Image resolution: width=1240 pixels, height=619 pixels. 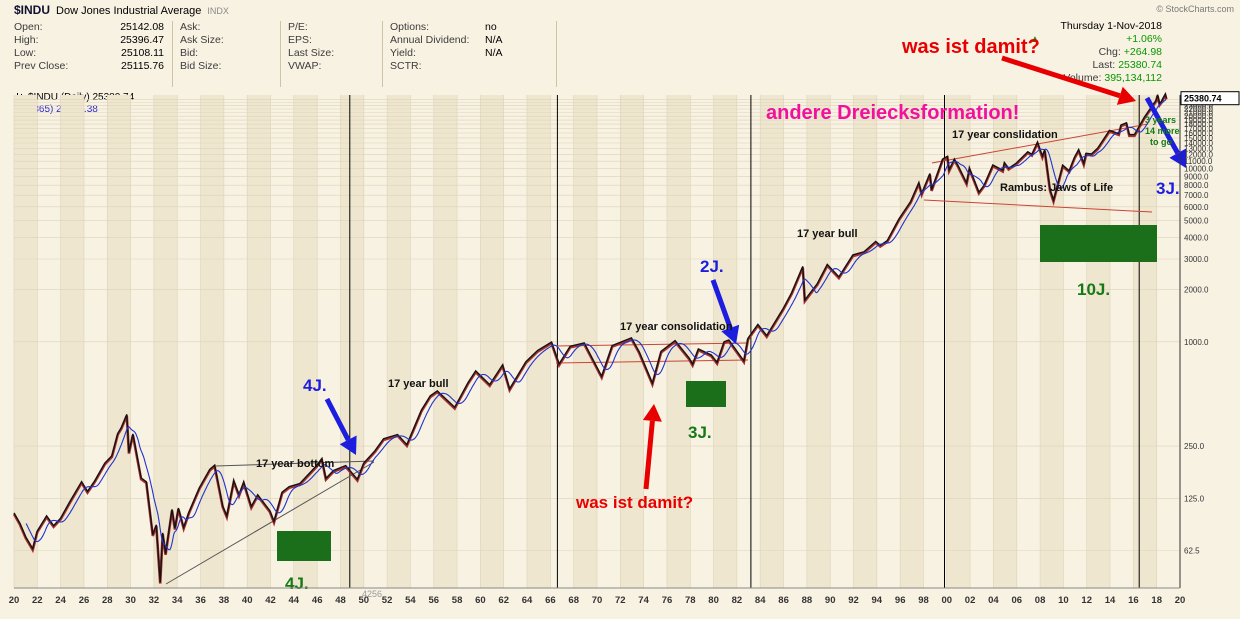 What do you see at coordinates (226, 40) in the screenshot?
I see `quote-row: Ask Size:` at bounding box center [226, 40].